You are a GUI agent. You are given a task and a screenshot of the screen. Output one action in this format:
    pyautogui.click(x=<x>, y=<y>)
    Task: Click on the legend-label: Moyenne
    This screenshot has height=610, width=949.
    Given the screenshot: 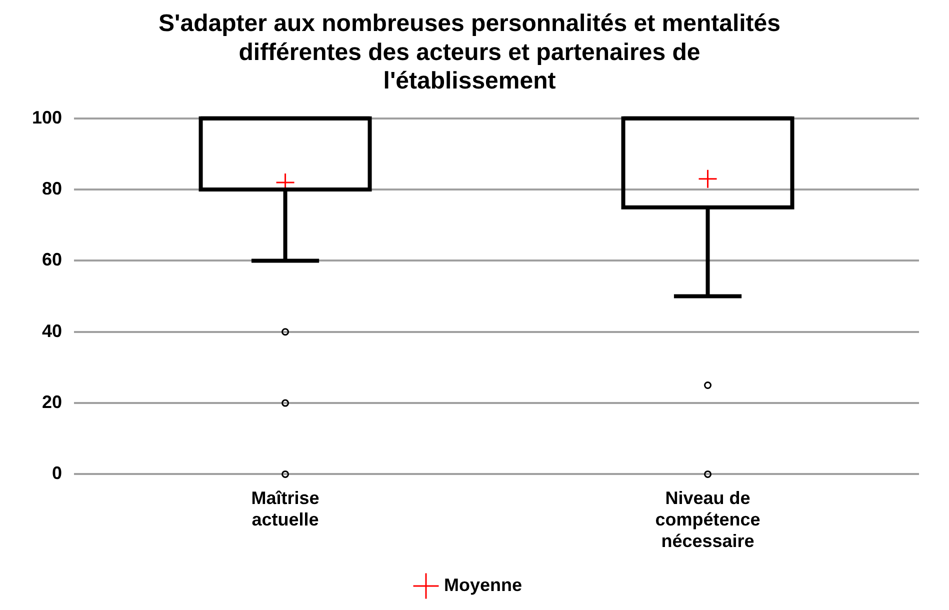 What is the action you would take?
    pyautogui.click(x=483, y=584)
    